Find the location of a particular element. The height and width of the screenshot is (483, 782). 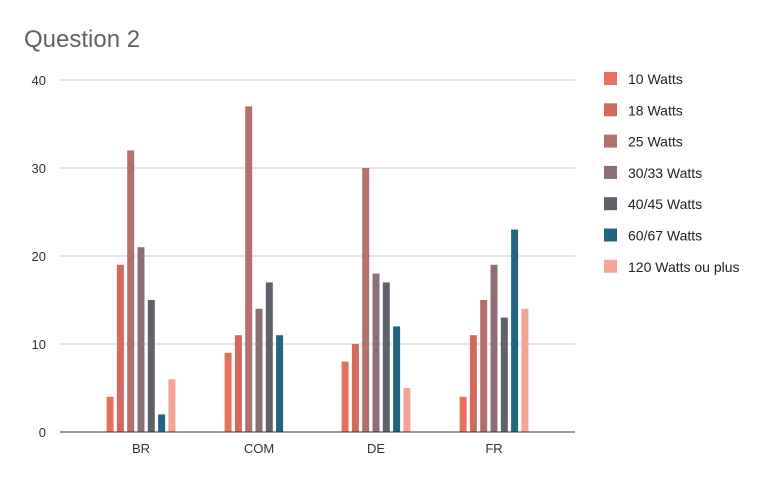

legend-label: 120 Watts ou plus is located at coordinates (684, 267).